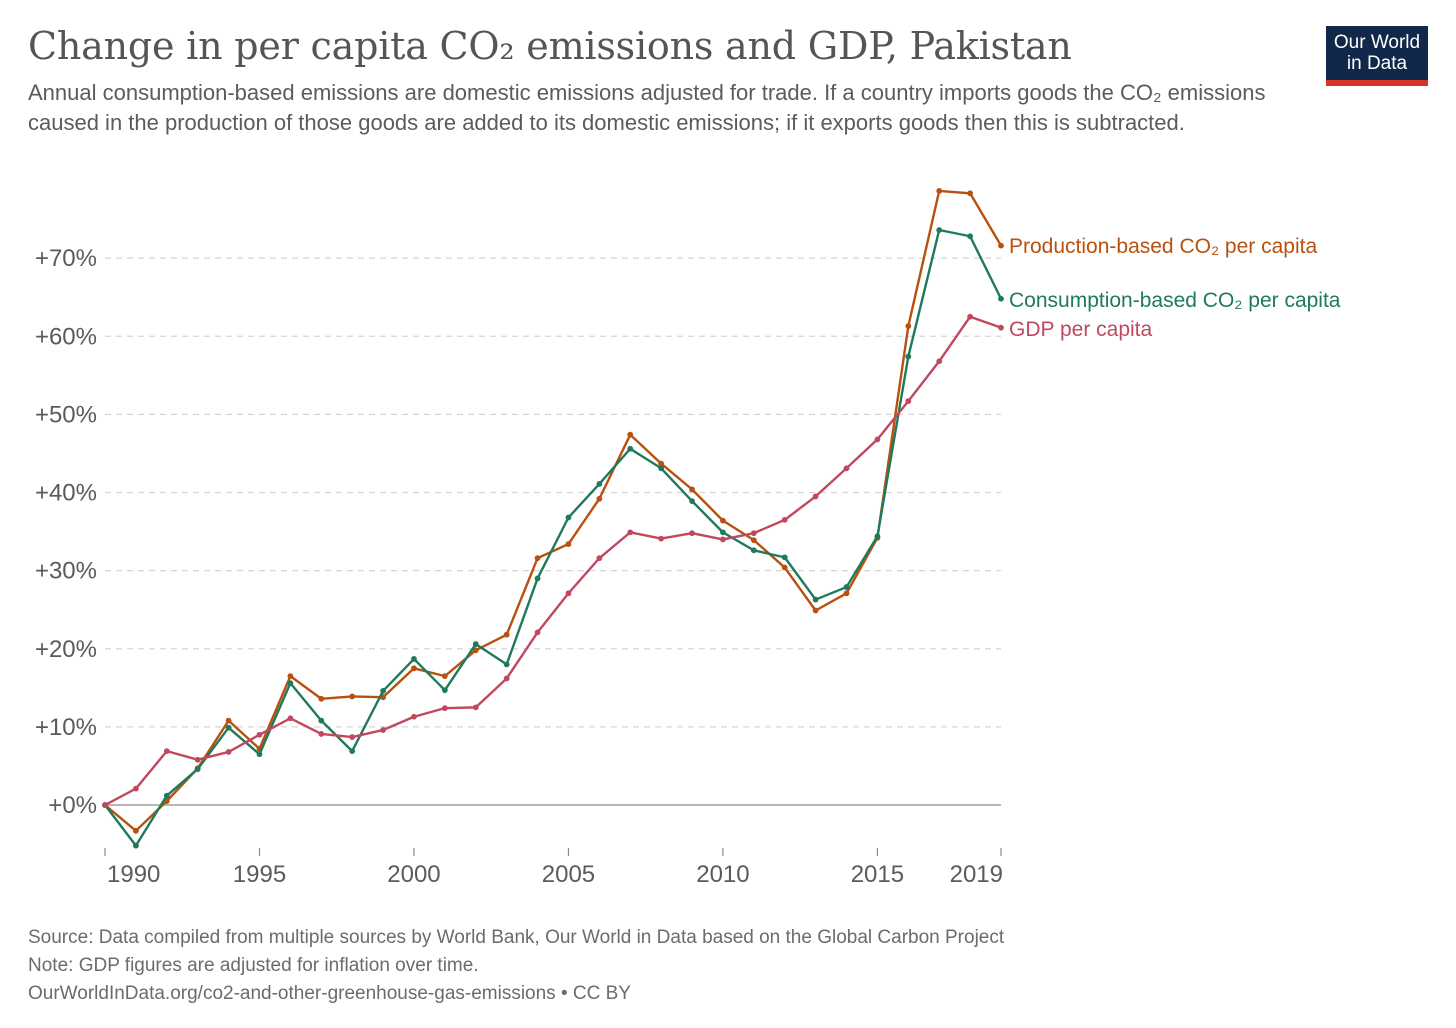  What do you see at coordinates (413, 874) in the screenshot?
I see `x-tick-label: 2000` at bounding box center [413, 874].